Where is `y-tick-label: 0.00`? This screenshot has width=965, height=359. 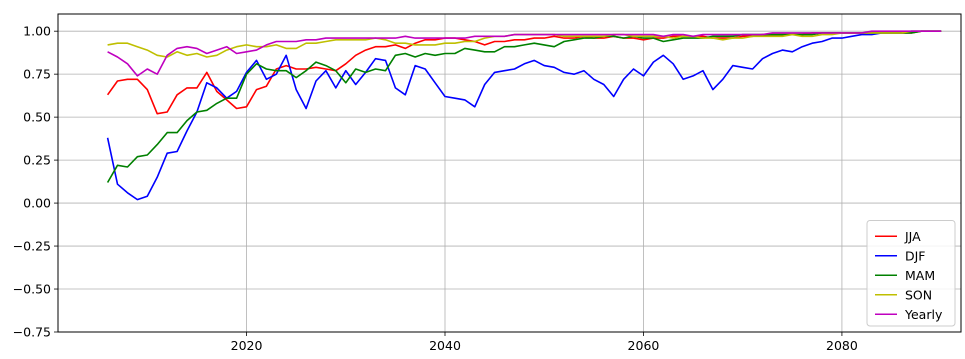 y-tick-label: 0.00 is located at coordinates (37, 203).